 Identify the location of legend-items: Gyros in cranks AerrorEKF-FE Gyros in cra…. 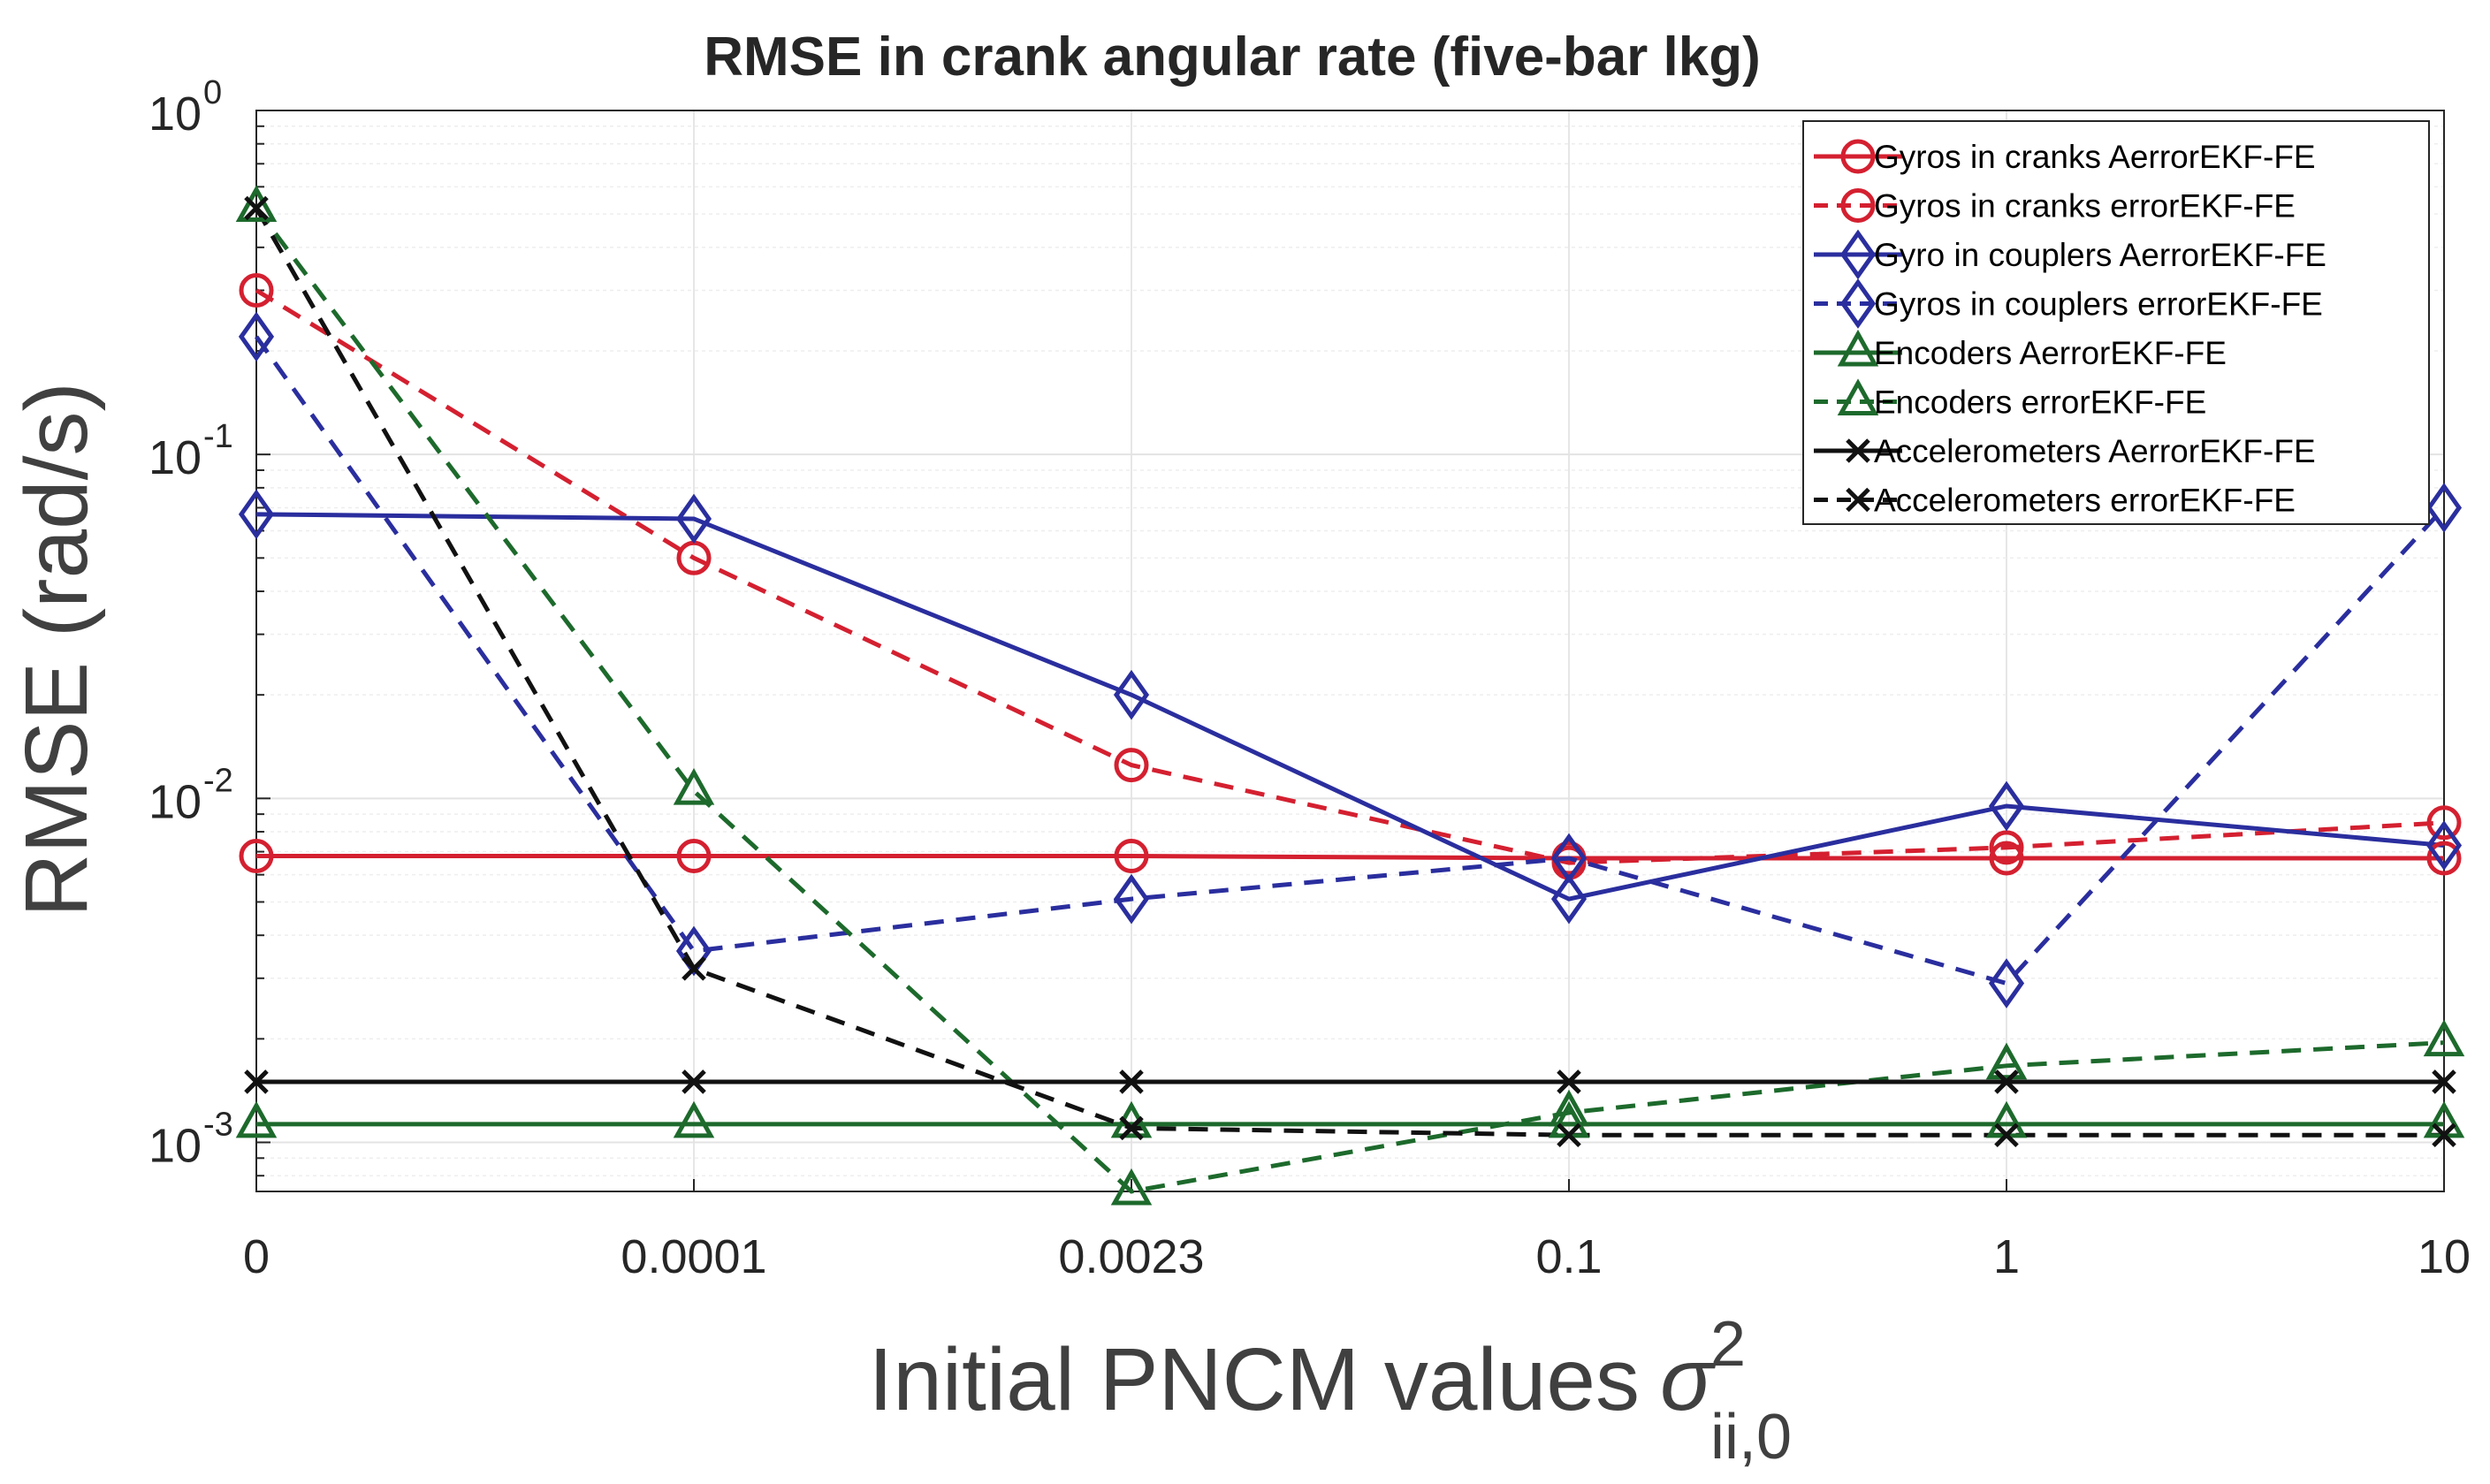
(2070, 329).